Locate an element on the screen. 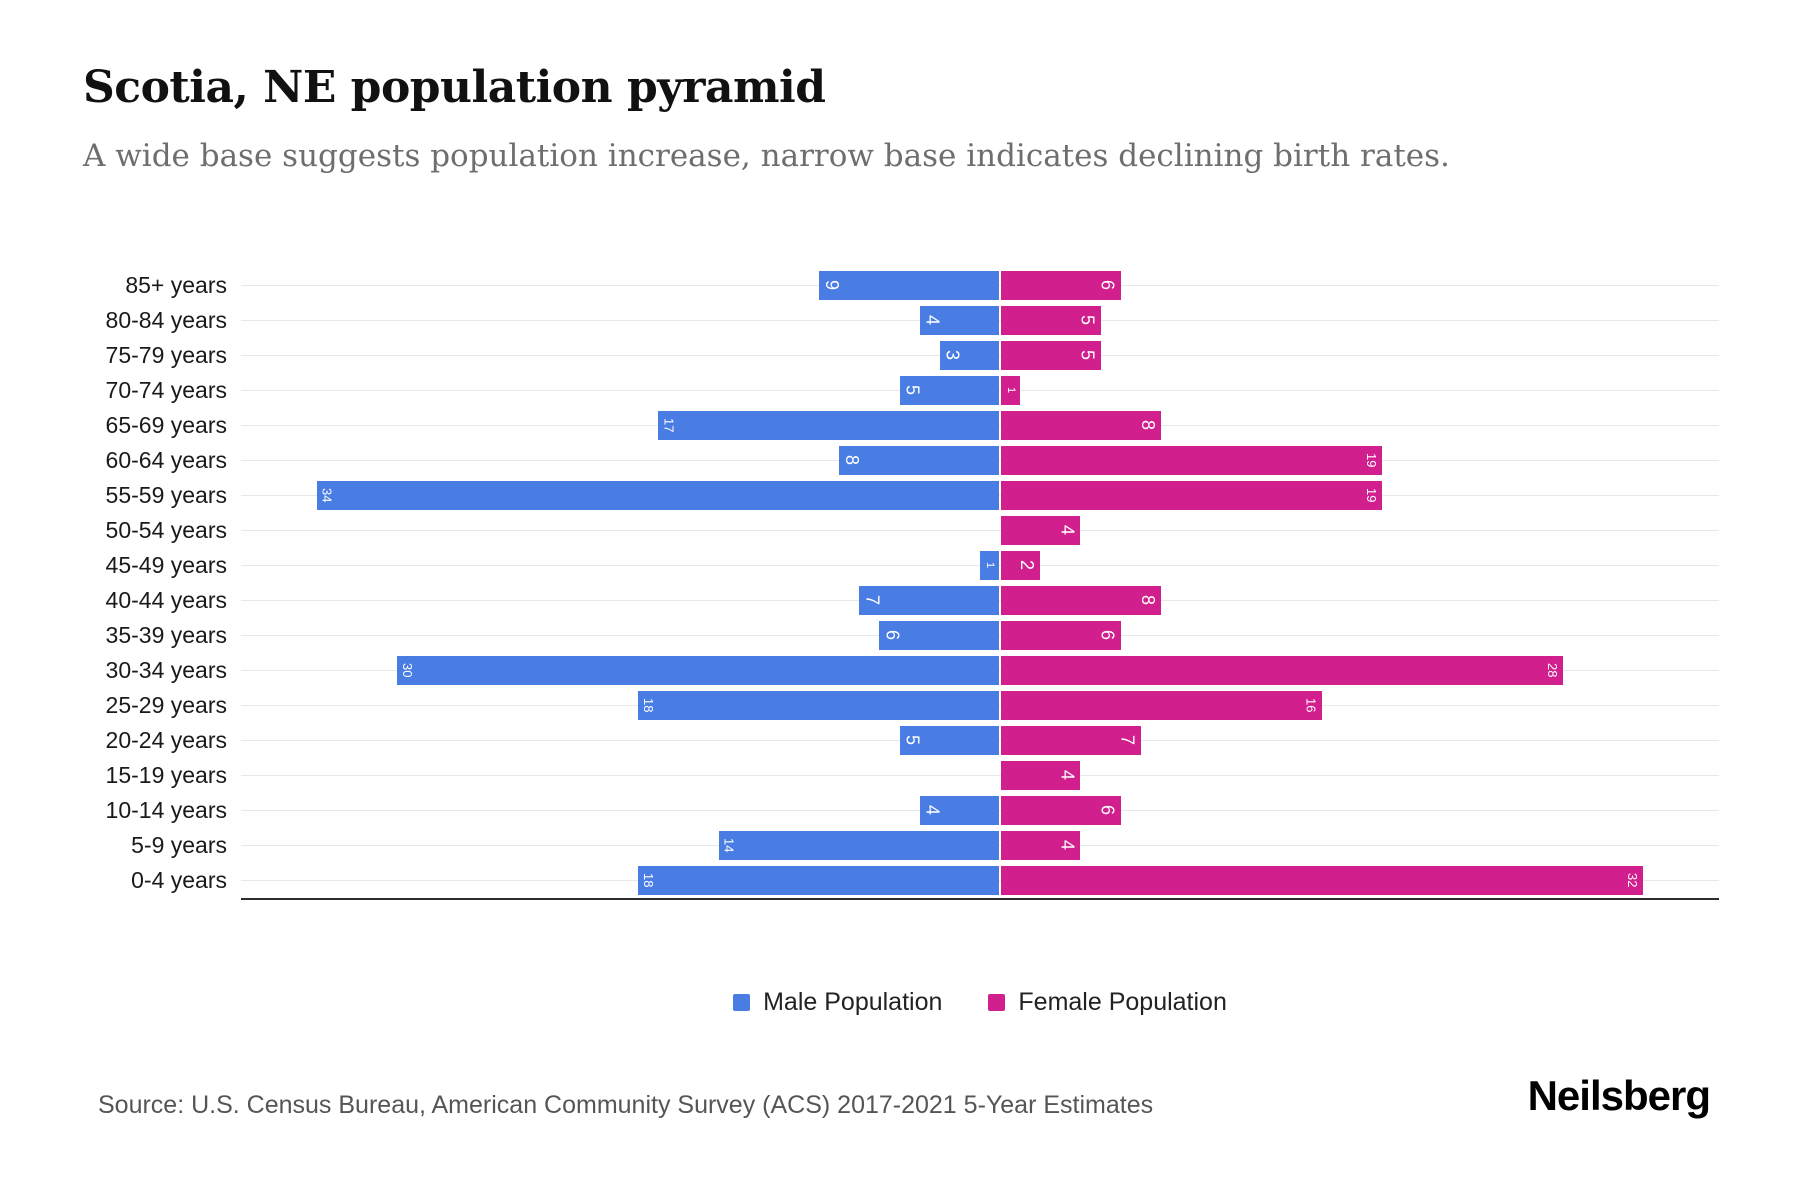 This screenshot has width=1800, height=1200. x-axis-baseline is located at coordinates (980, 899).